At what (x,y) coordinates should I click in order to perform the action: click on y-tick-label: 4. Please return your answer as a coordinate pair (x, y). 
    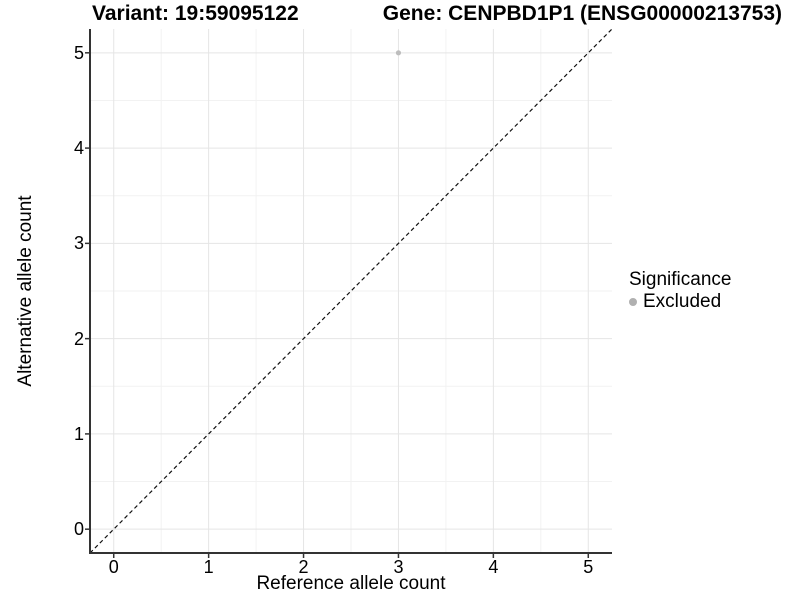
    Looking at the image, I should click on (78, 148).